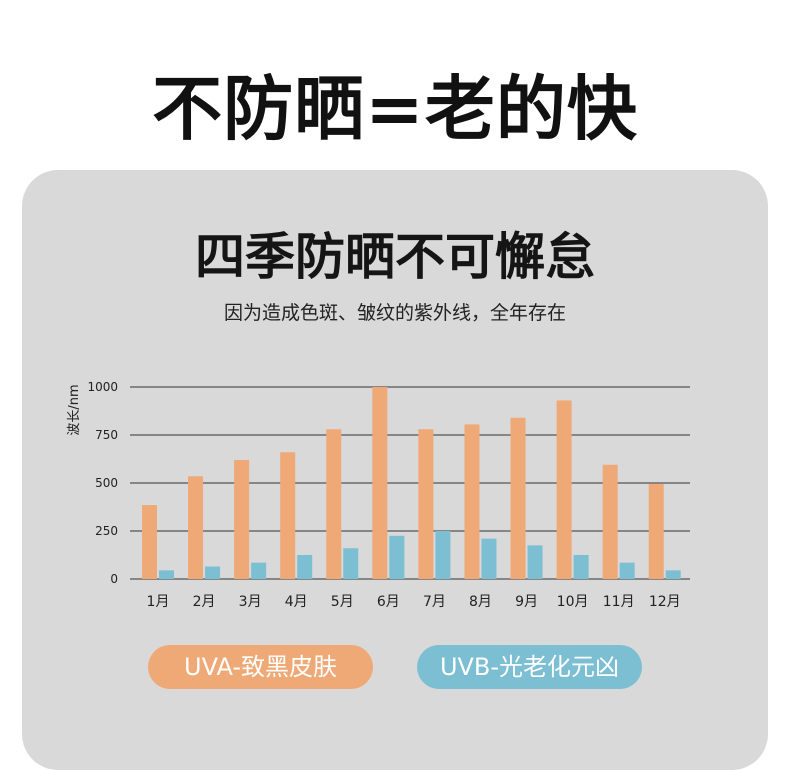  Describe the element at coordinates (260, 667) in the screenshot. I see `legend-uva-pill: UVA-致黑皮肤` at that location.